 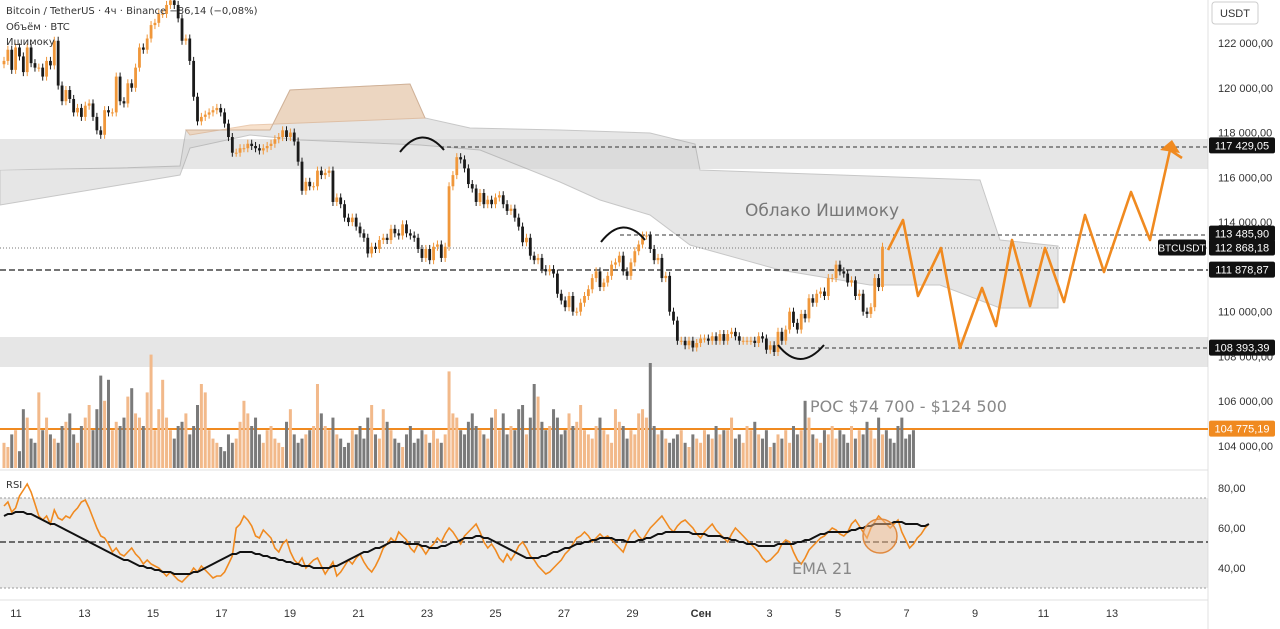 What do you see at coordinates (975, 614) in the screenshot?
I see `time-tick: 9` at bounding box center [975, 614].